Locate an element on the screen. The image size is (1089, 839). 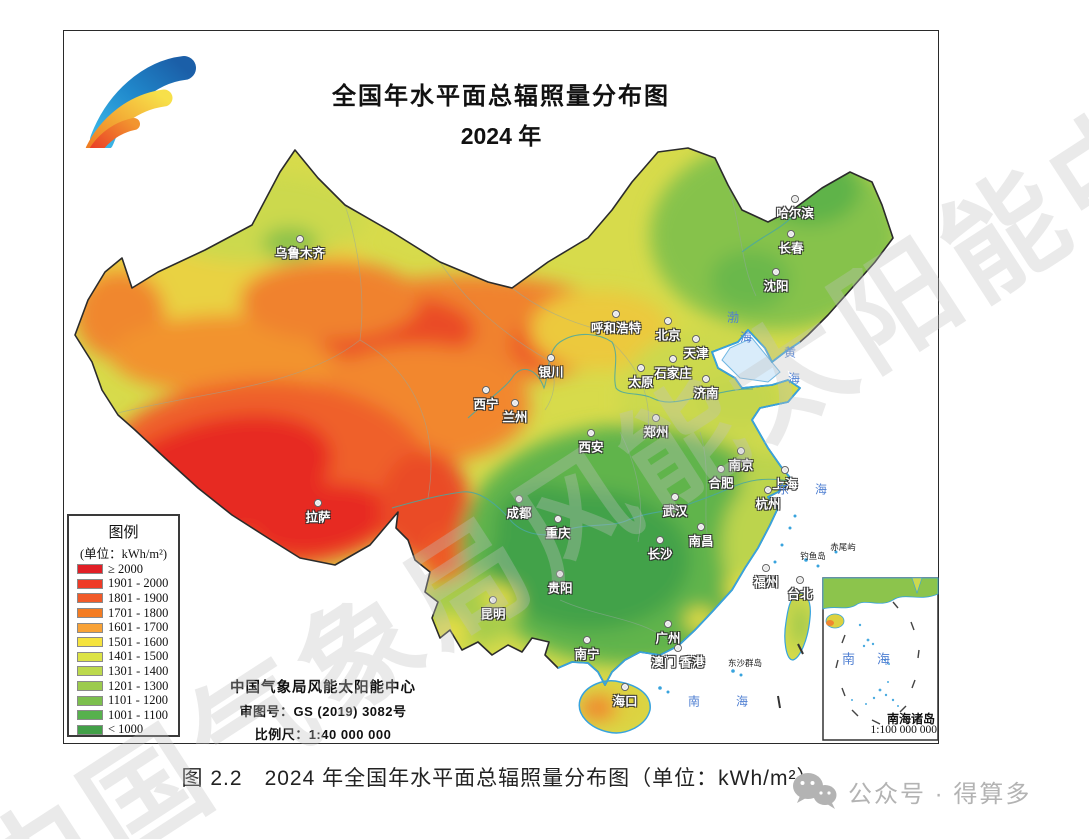
legend-row: 1801 - 1900 is located at coordinates (123, 598).